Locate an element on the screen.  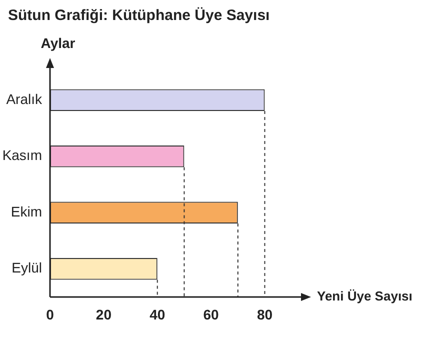
y-tick-label: Ekim is located at coordinates (26, 211).